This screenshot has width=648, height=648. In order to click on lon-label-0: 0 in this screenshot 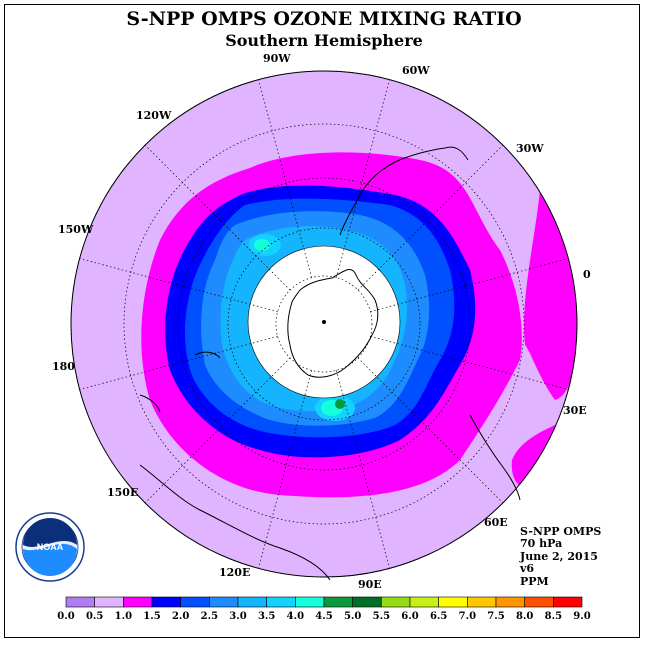, I will do `click(587, 274)`.